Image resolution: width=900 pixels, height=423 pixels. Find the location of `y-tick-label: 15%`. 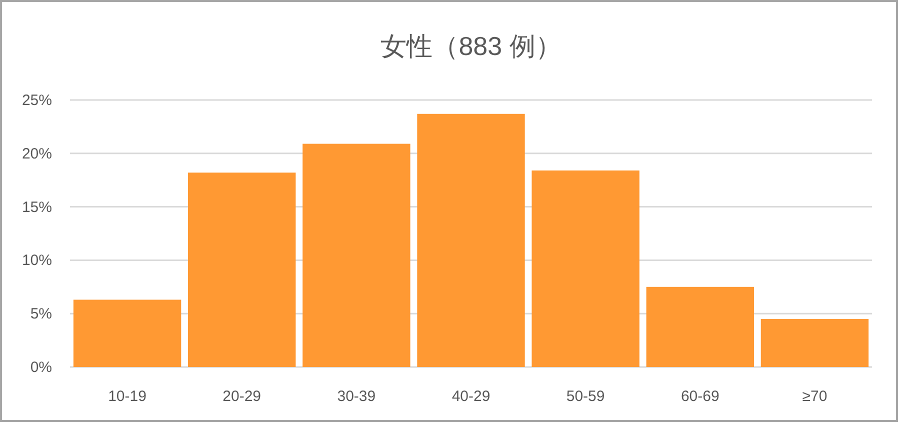

y-tick-label: 15% is located at coordinates (37, 207).